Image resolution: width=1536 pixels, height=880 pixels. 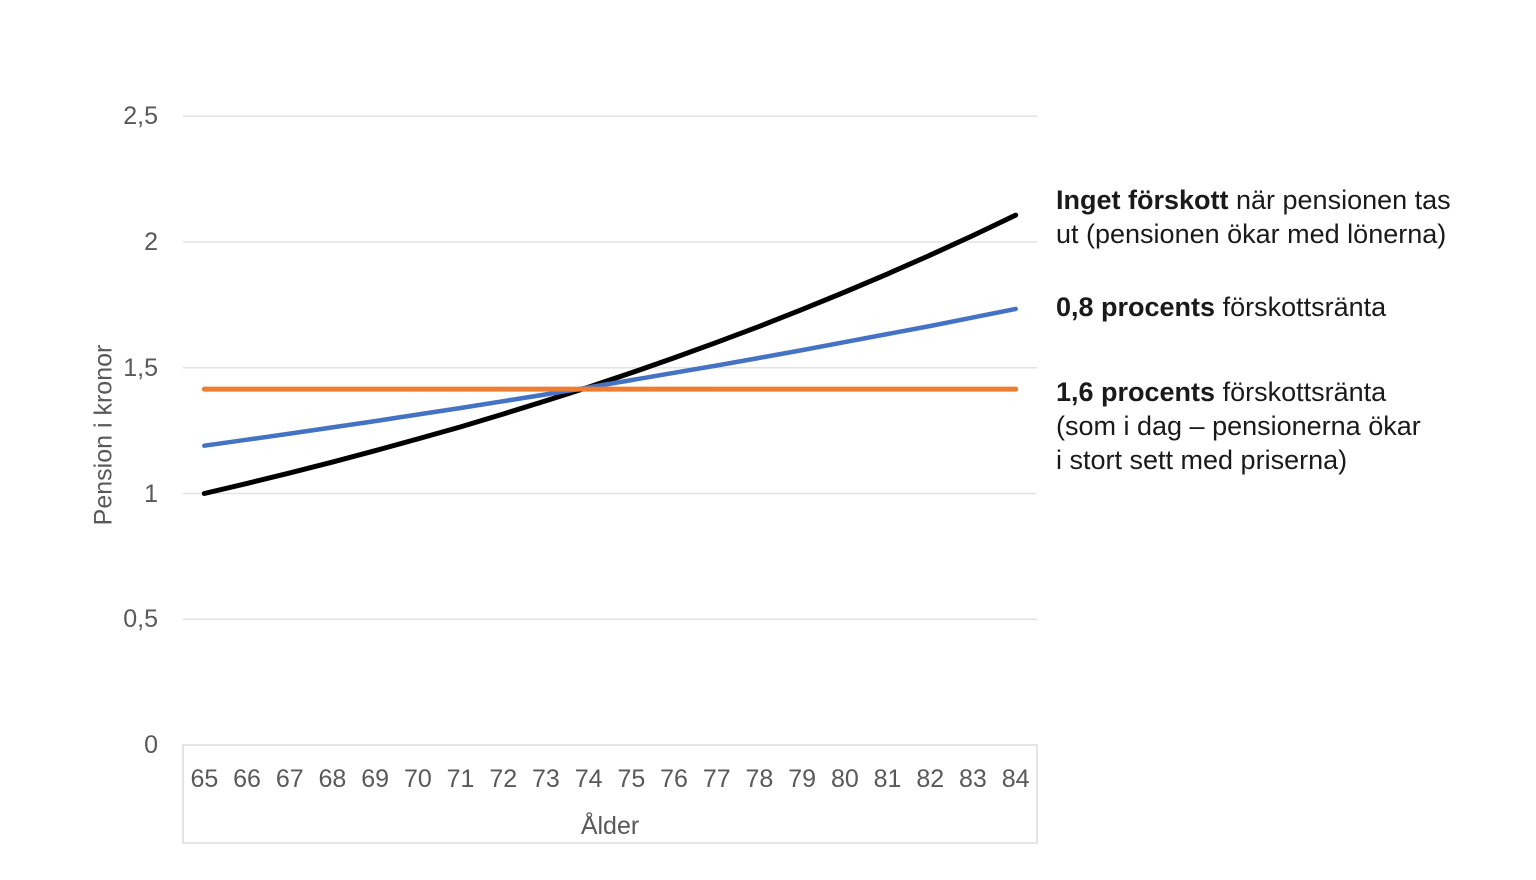 What do you see at coordinates (1136, 392) in the screenshot?
I see `annotation-text: 1,6 procents` at bounding box center [1136, 392].